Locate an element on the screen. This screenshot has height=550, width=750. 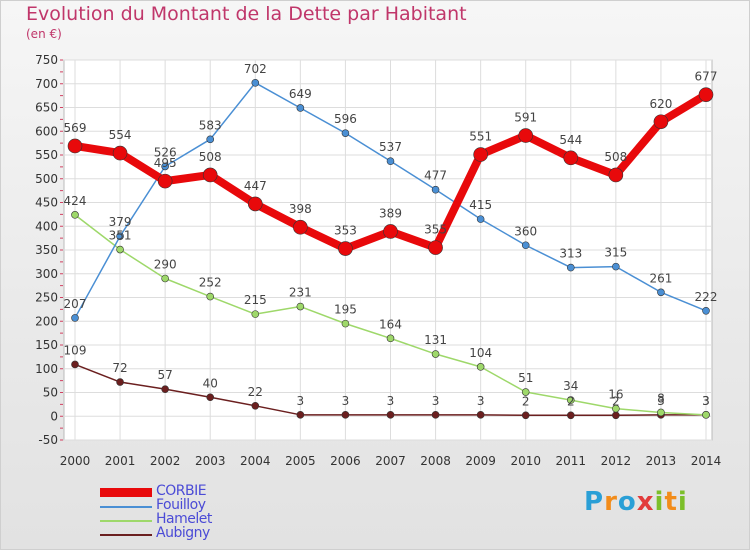
legend-swatch-hamelet is located at coordinates (126, 521).